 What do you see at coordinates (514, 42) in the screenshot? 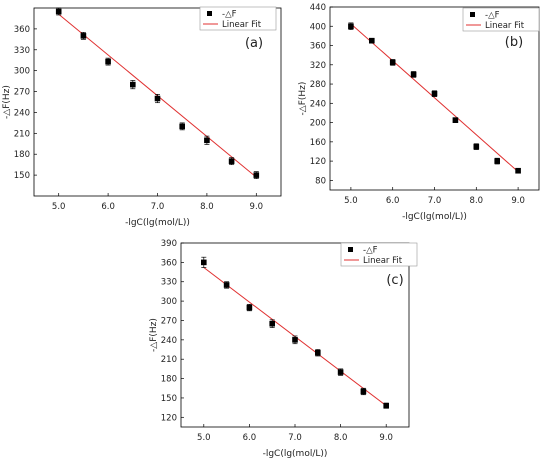
I see `panel-label: (b)` at bounding box center [514, 42].